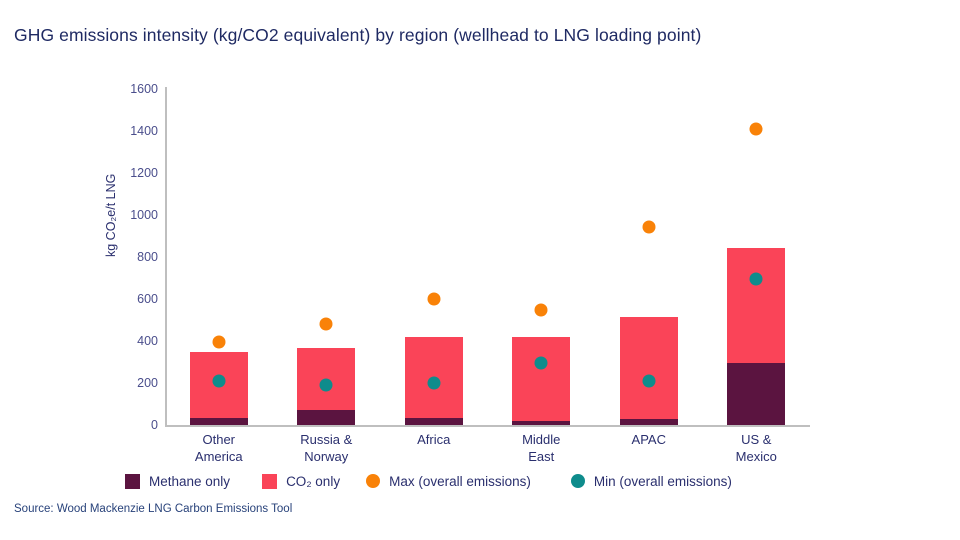 The width and height of the screenshot is (960, 540). Describe the element at coordinates (190, 481) in the screenshot. I see `legend-label: Methane only` at that location.